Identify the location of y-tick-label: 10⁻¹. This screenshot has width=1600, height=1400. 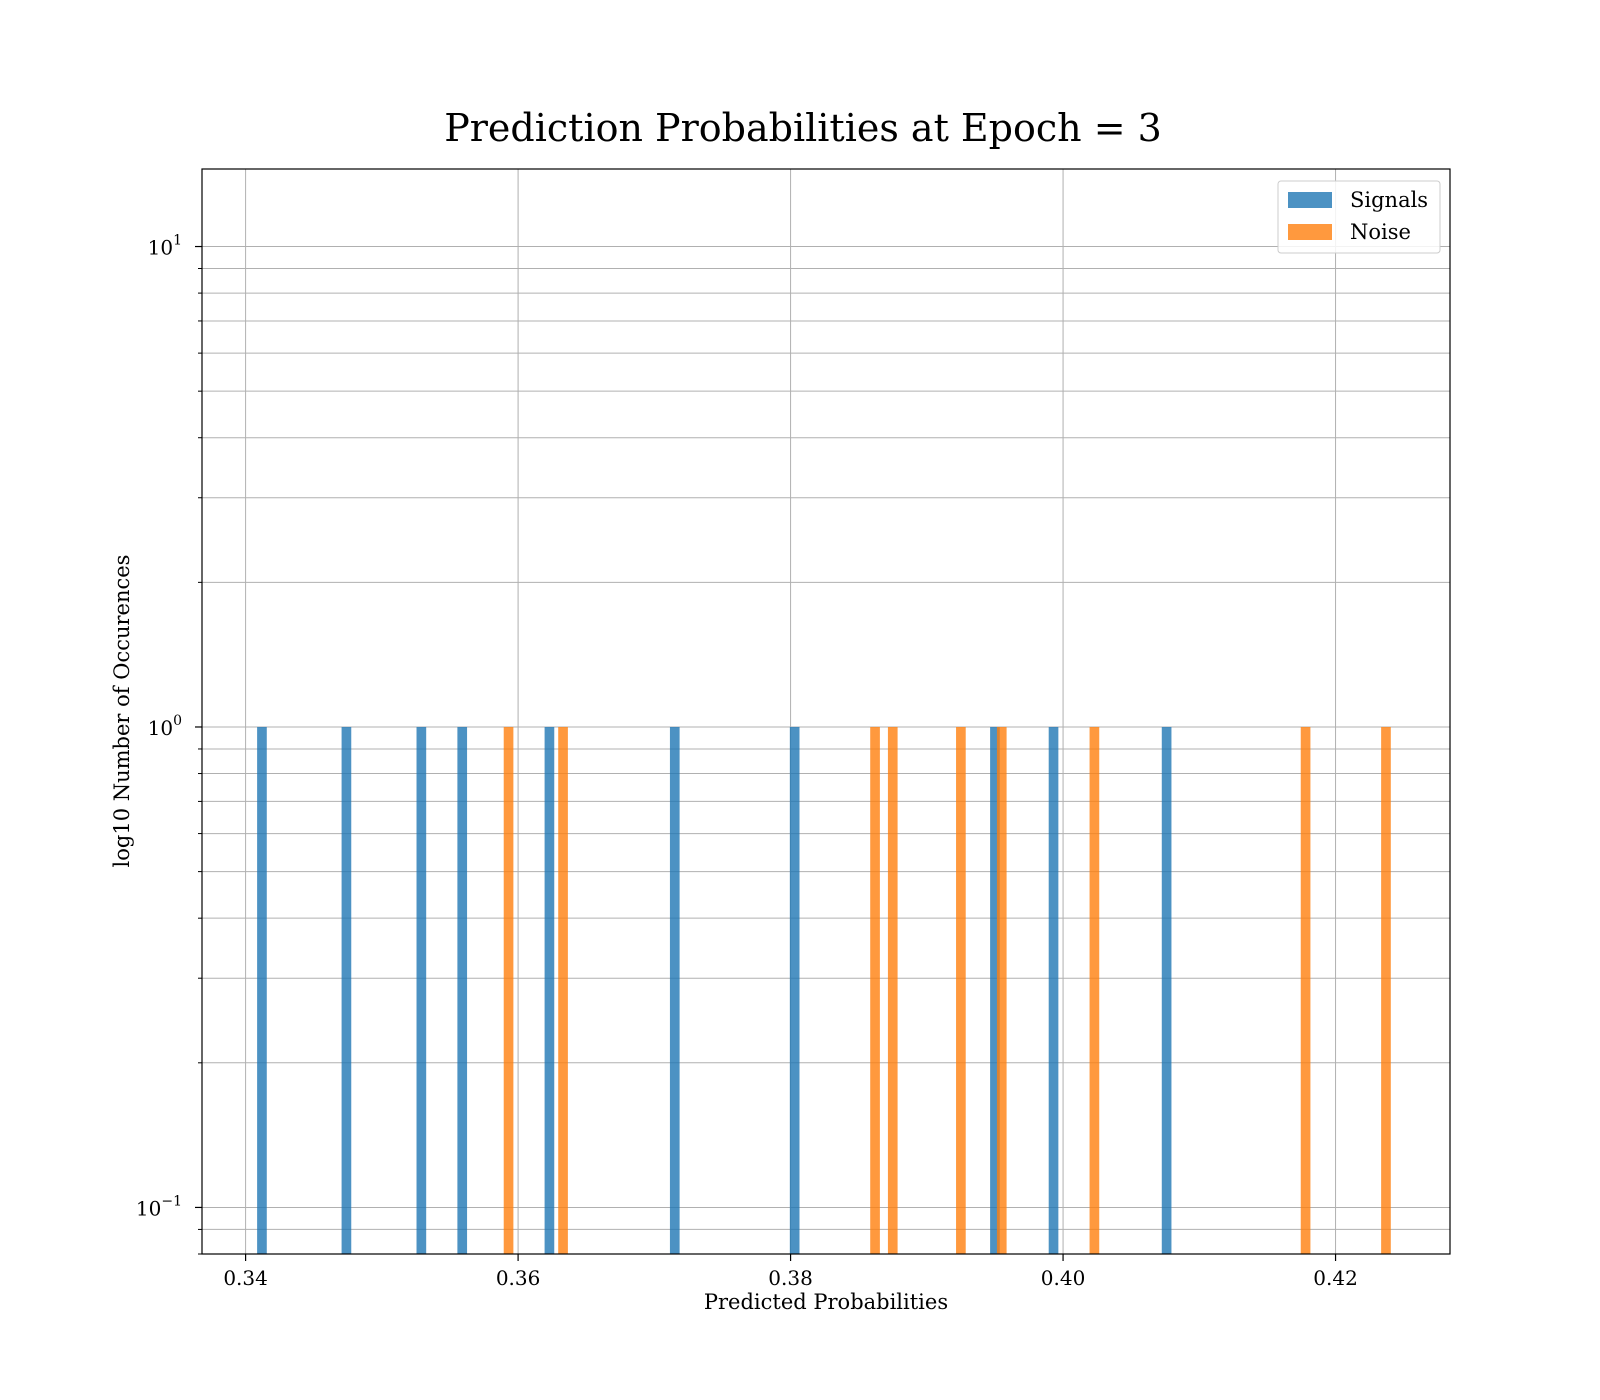
(159, 1206).